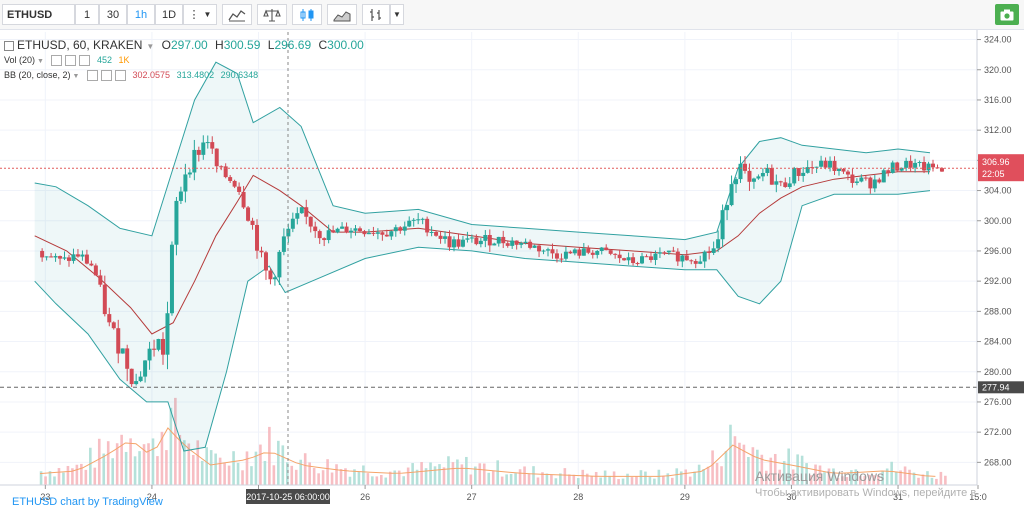 The width and height of the screenshot is (1024, 508). I want to click on compare-button, so click(272, 14).